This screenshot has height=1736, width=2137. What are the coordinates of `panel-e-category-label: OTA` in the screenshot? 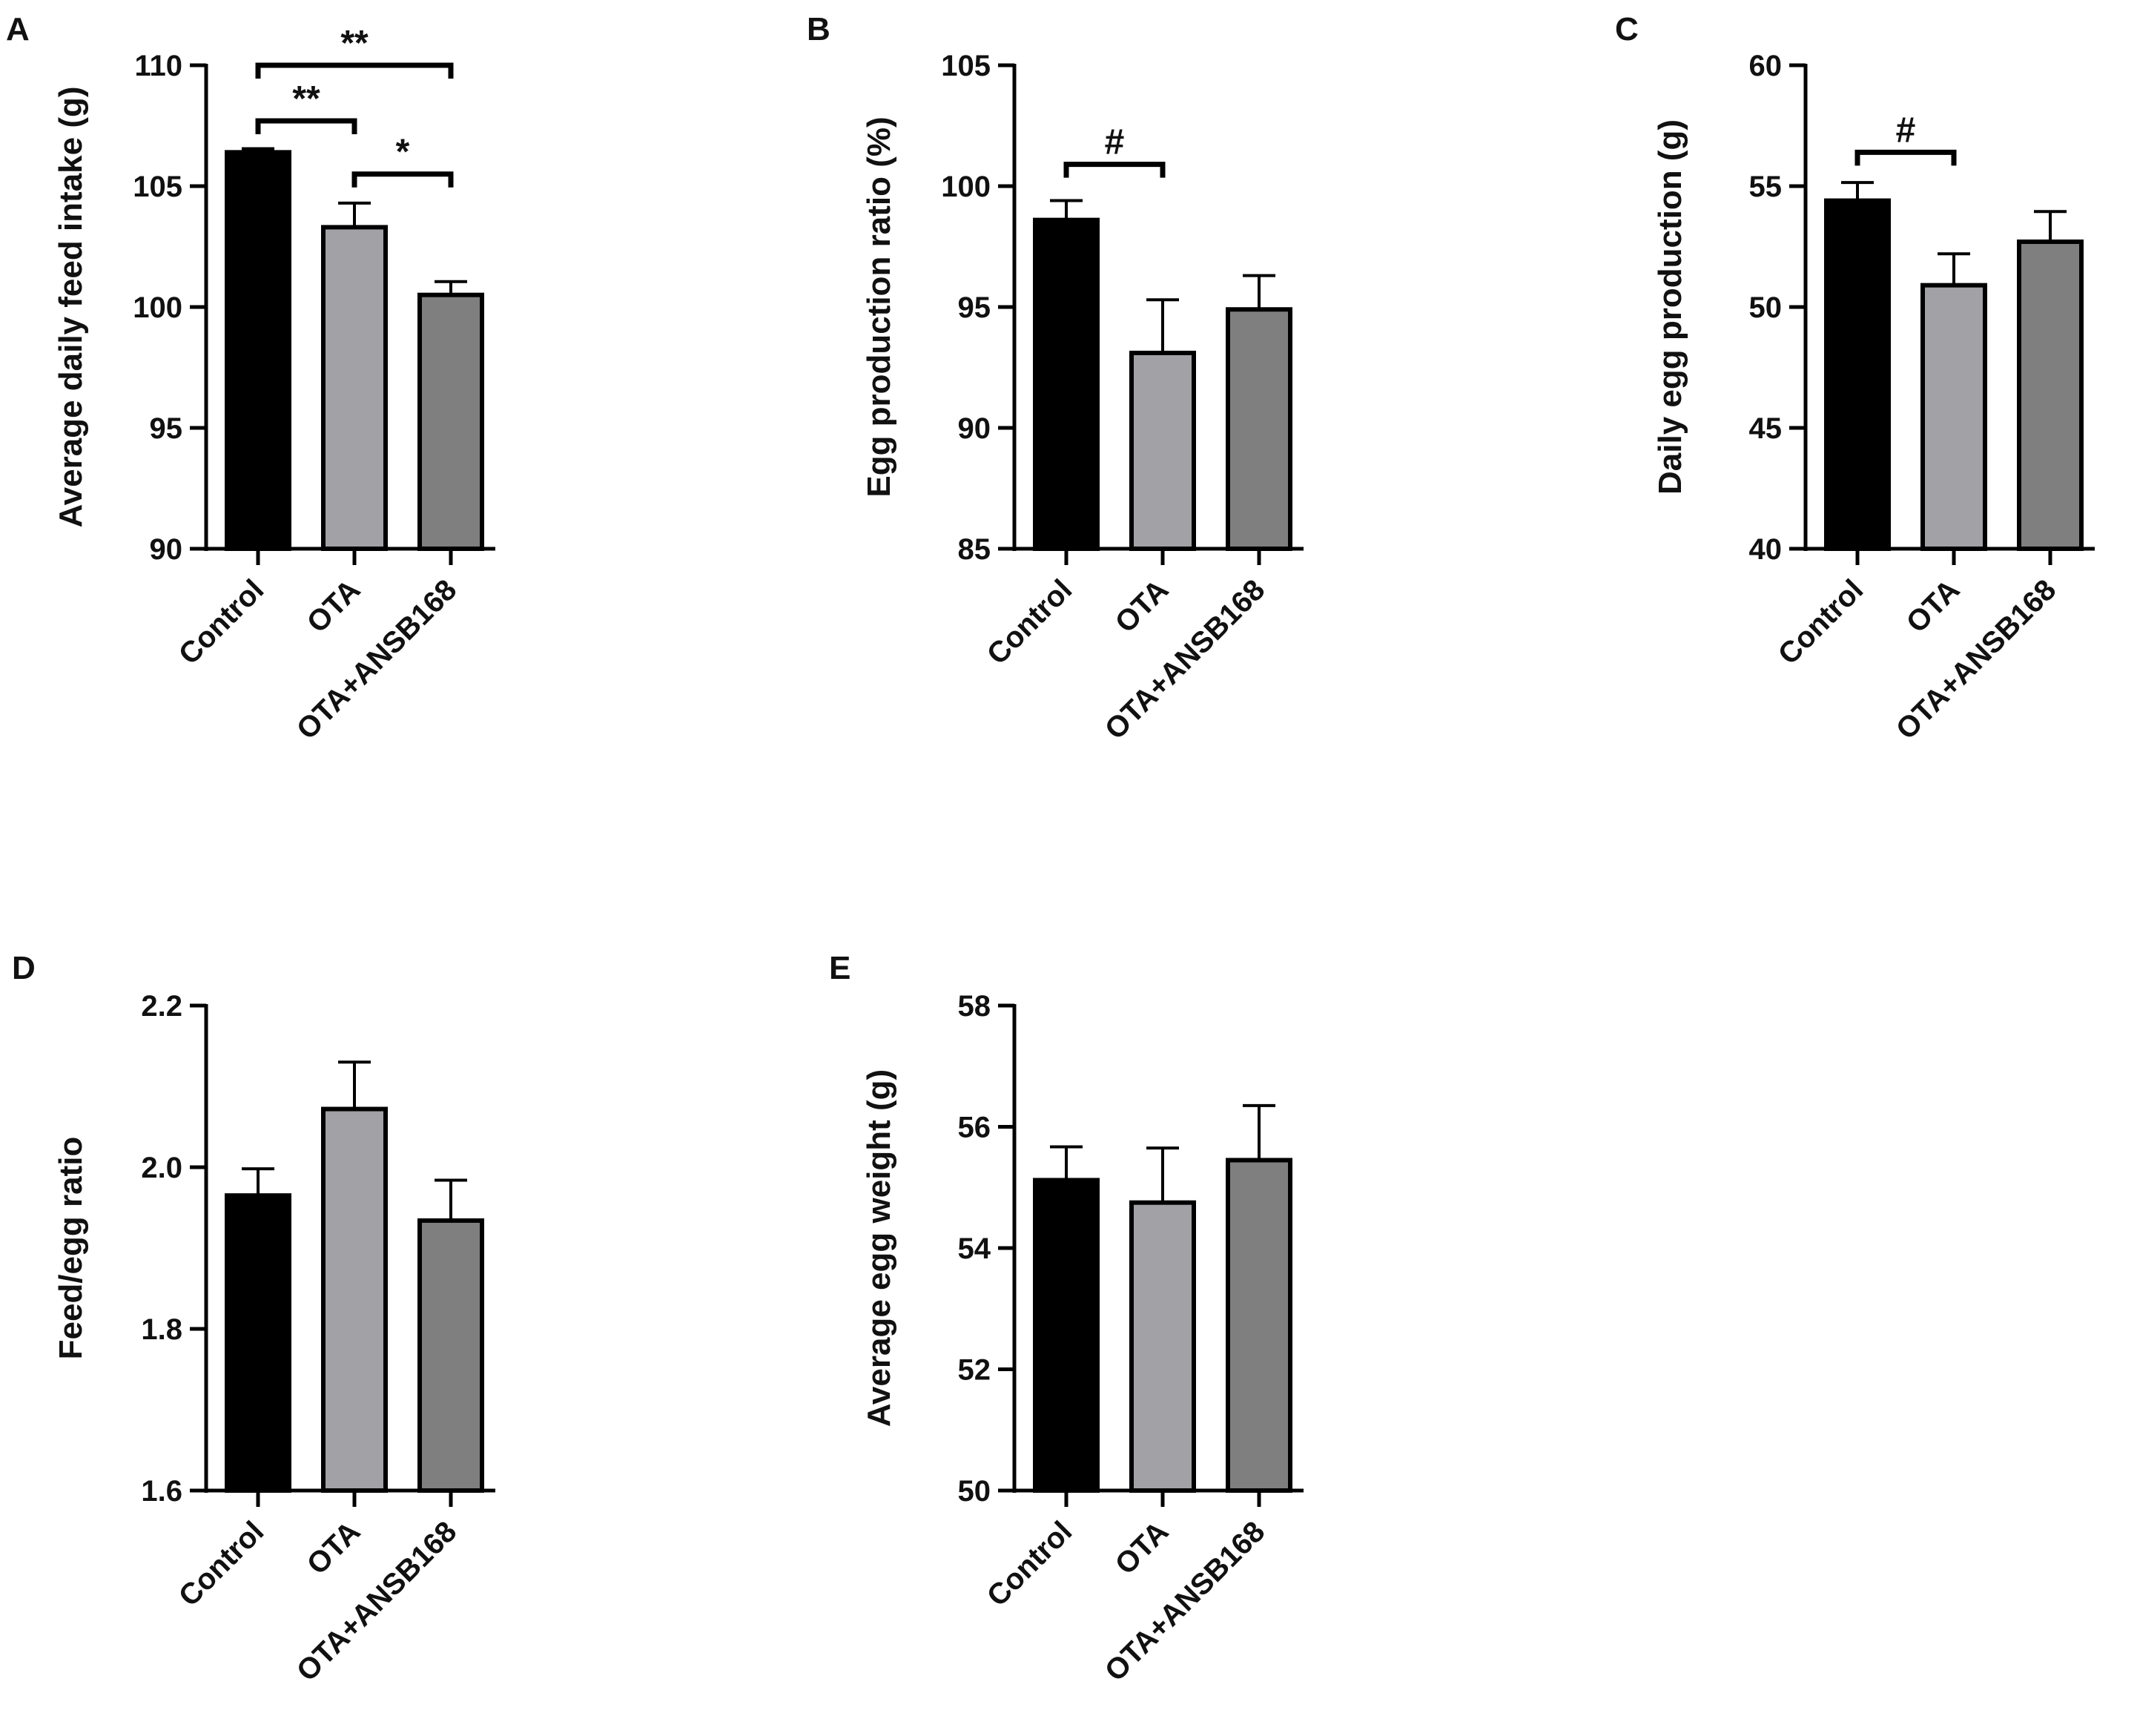 It's located at (1142, 1548).